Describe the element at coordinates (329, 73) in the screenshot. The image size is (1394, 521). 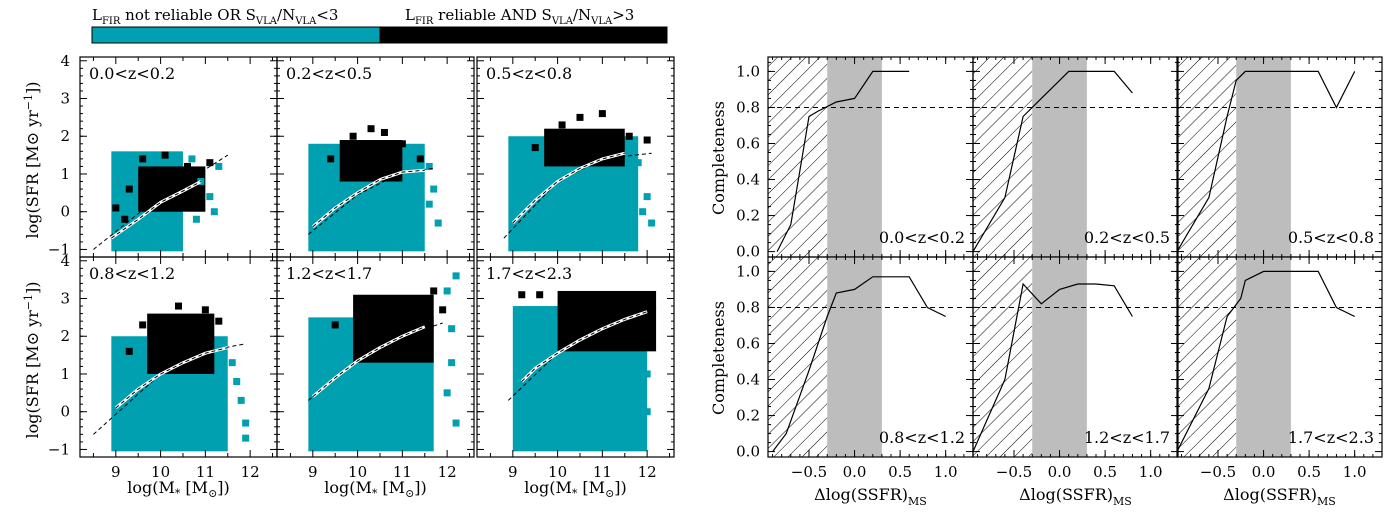
I see `redshift-label: 0.2<z<0.5` at that location.